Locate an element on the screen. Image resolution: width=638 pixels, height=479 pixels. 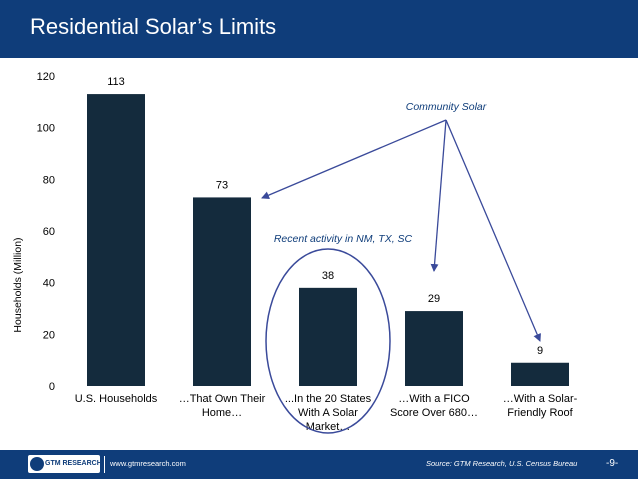
category-label-line: With A Solar is located at coordinates (328, 413).